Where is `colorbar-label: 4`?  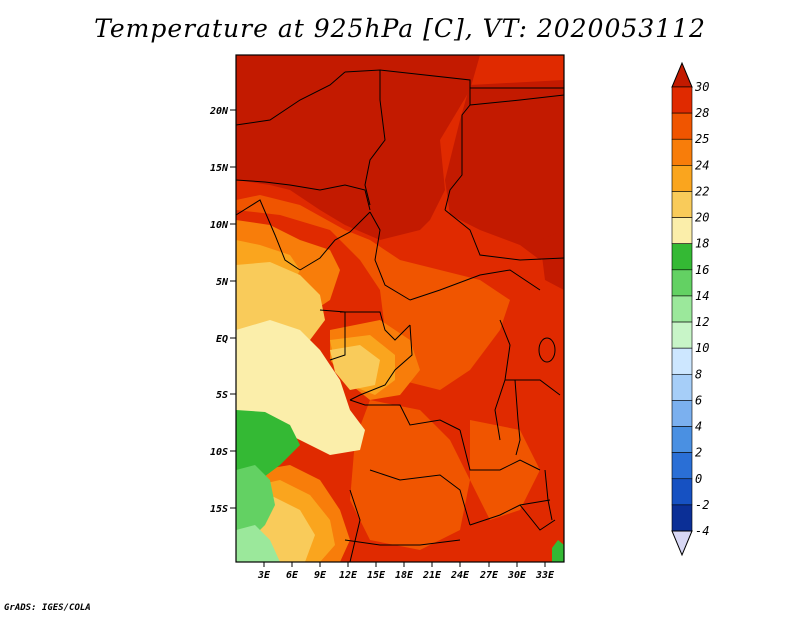 colorbar-label: 4 is located at coordinates (698, 427).